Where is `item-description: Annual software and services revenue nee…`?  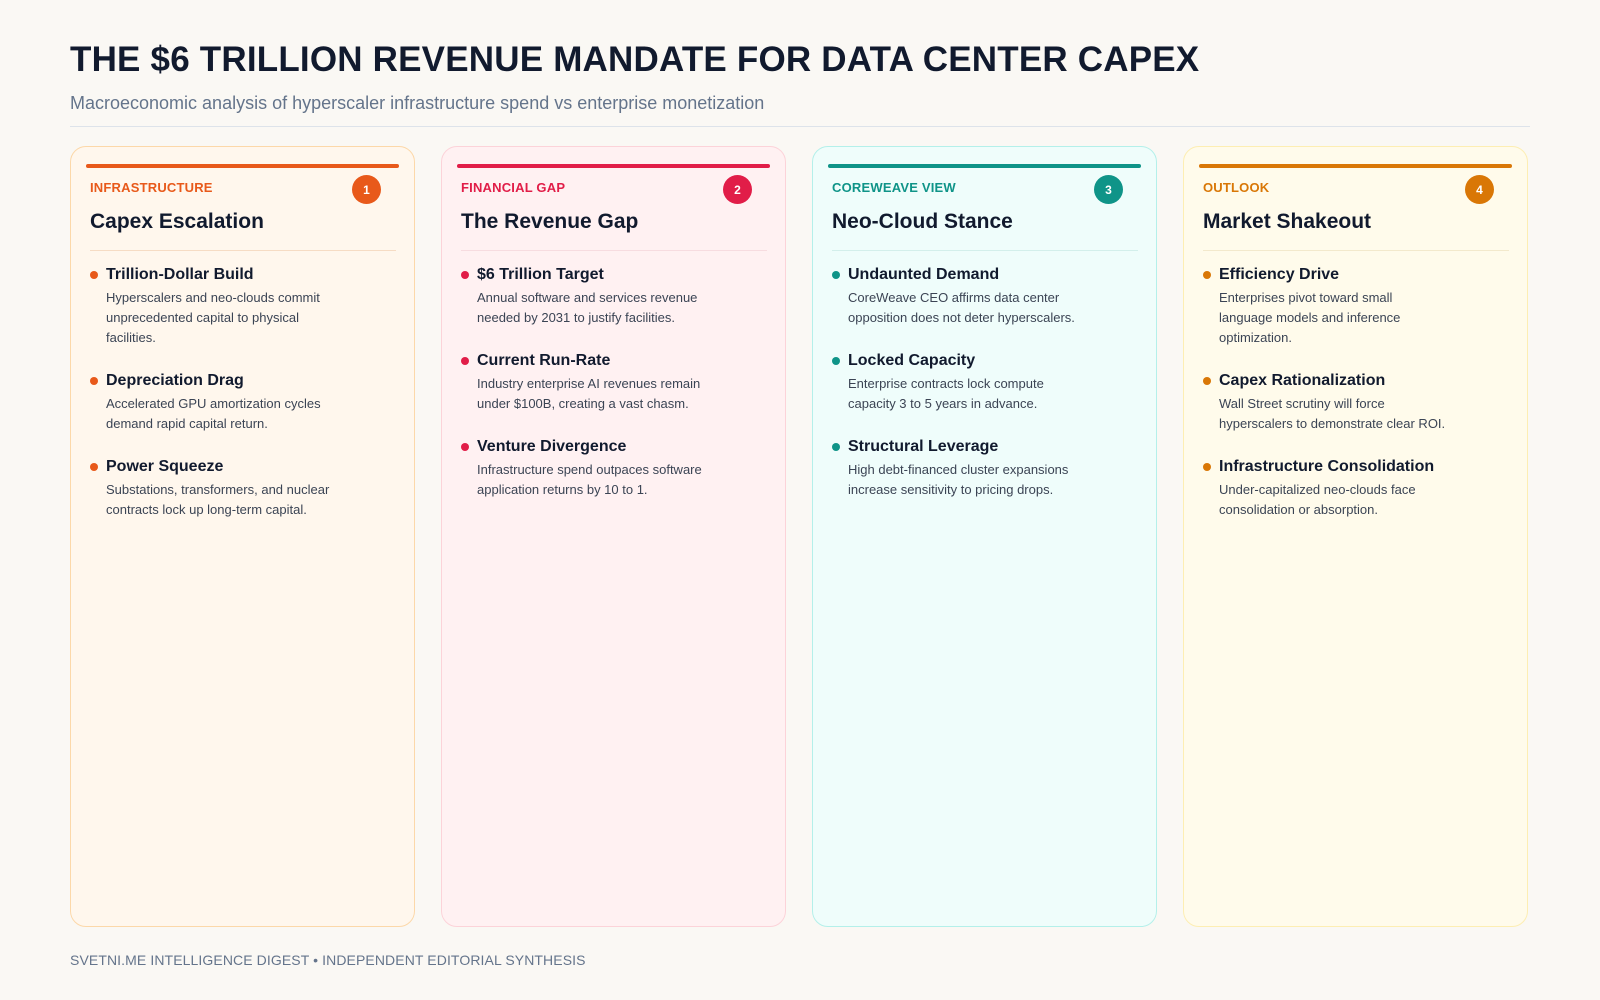
item-description: Annual software and services revenue nee… is located at coordinates (587, 307).